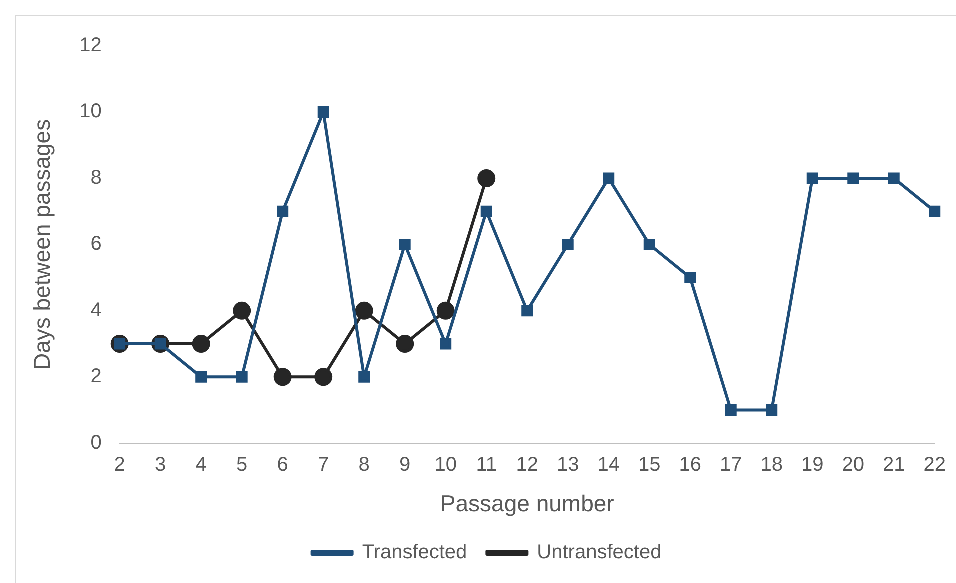 This screenshot has width=956, height=583. I want to click on x-tick-label: 11, so click(486, 465).